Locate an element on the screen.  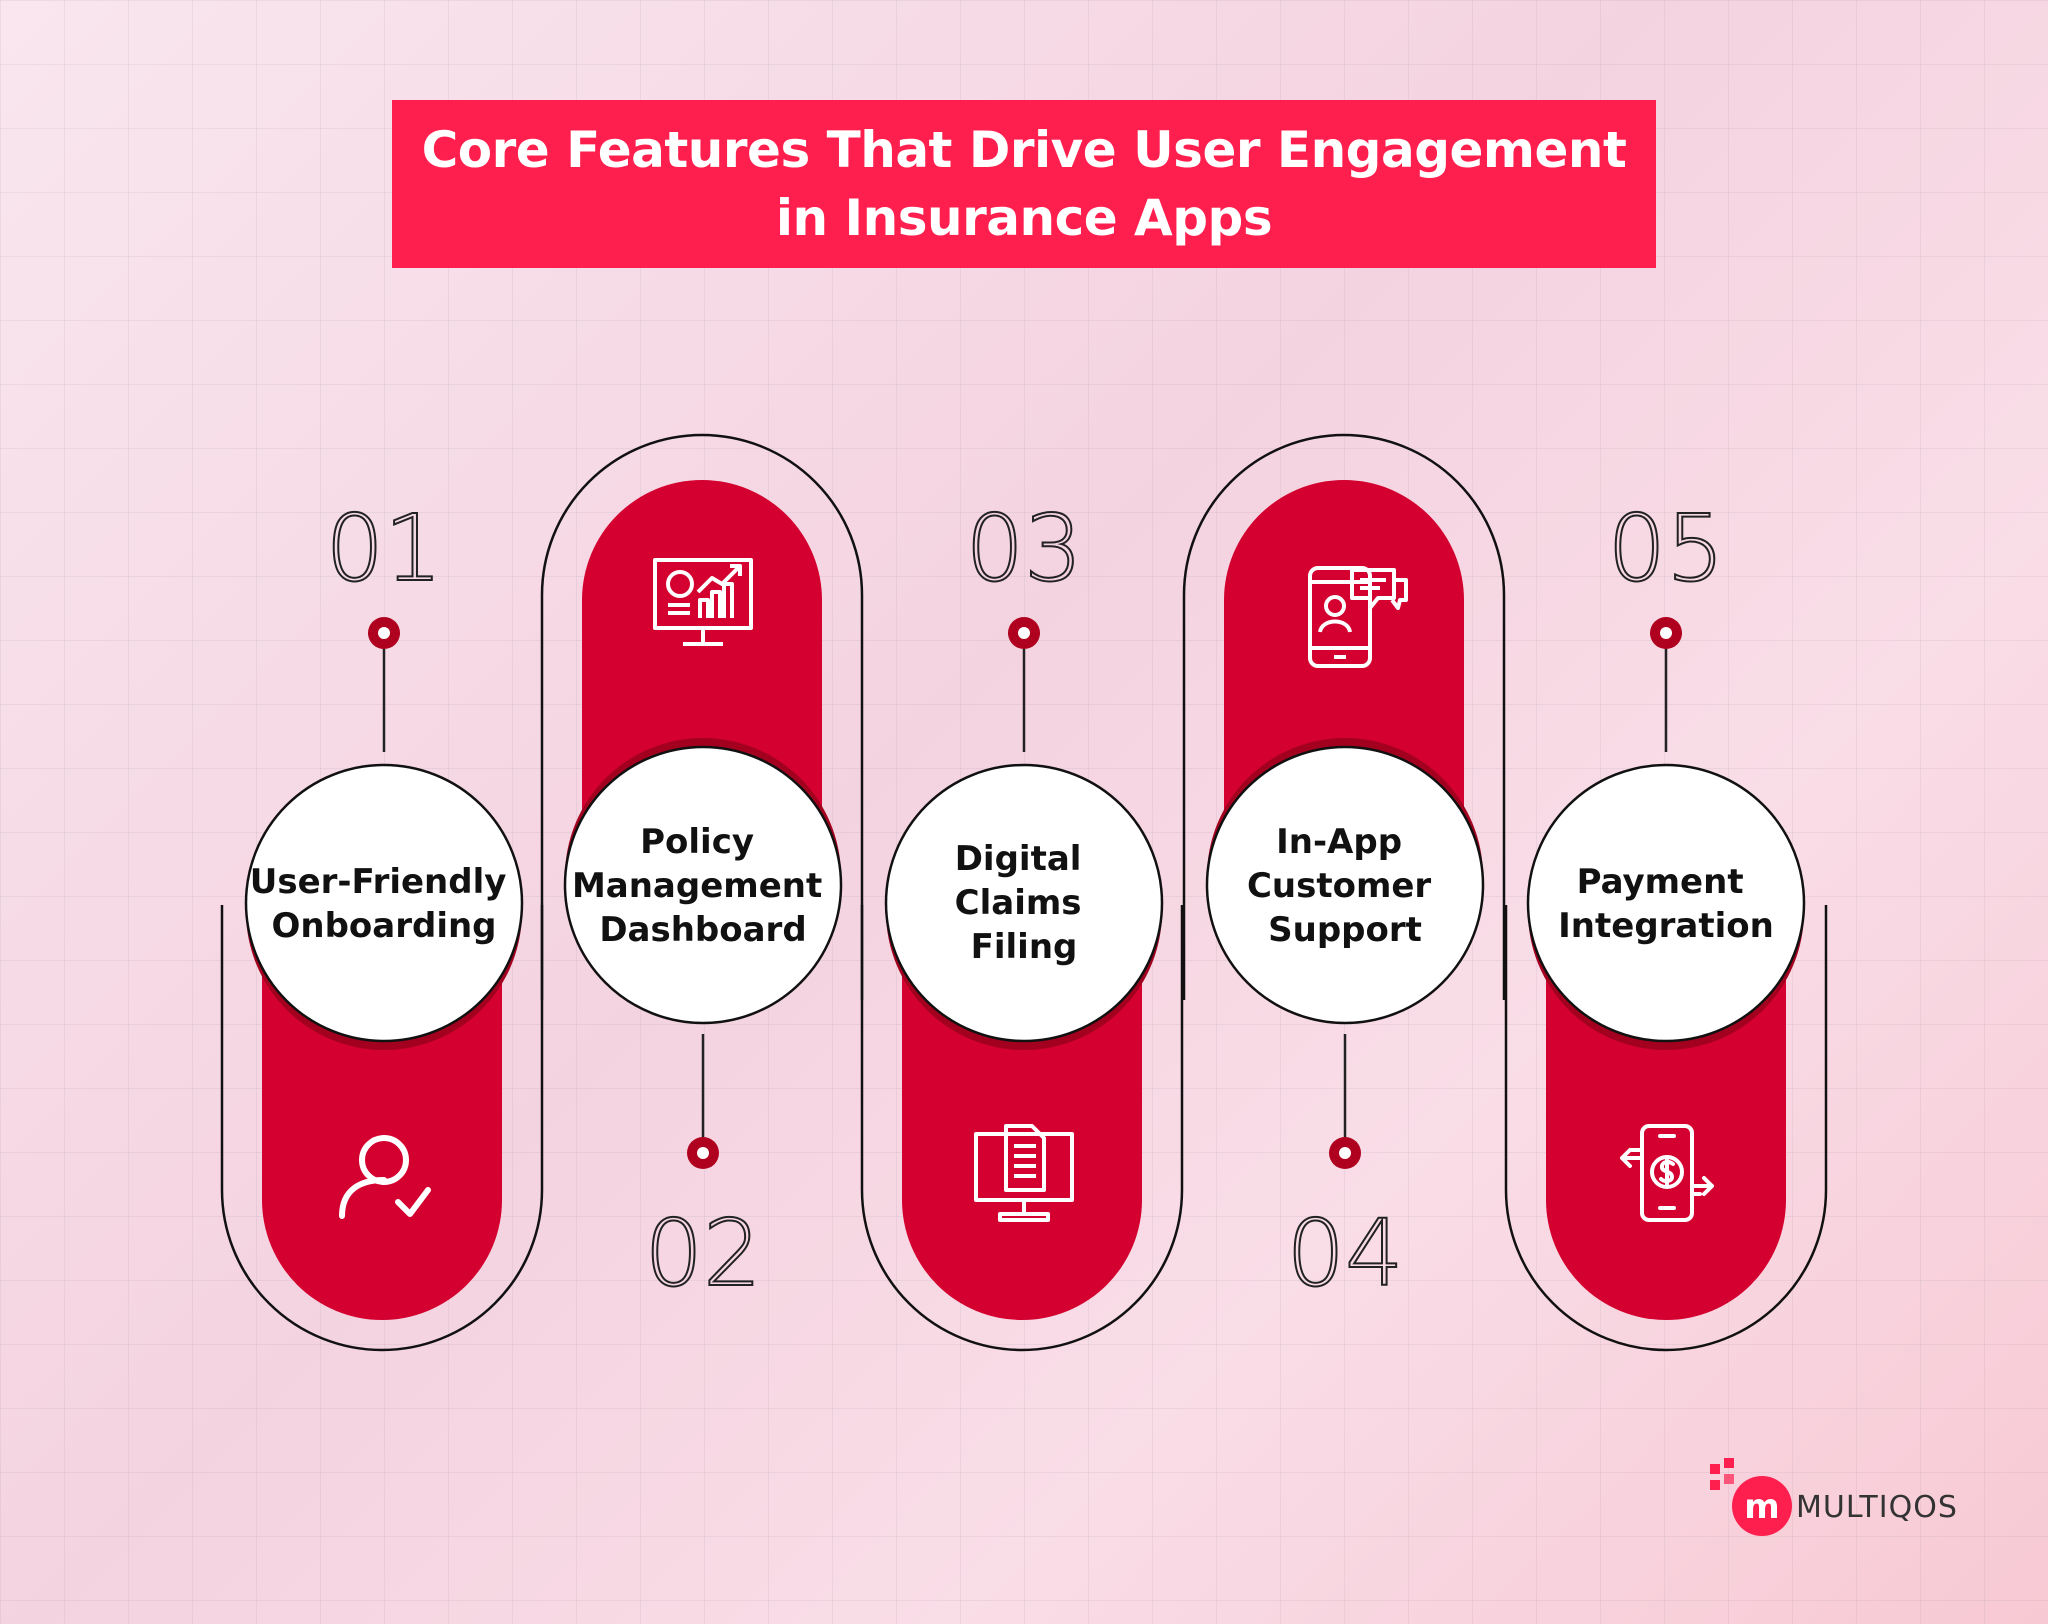
feature-3-label: Digital Claims Filing is located at coordinates (1024, 903).